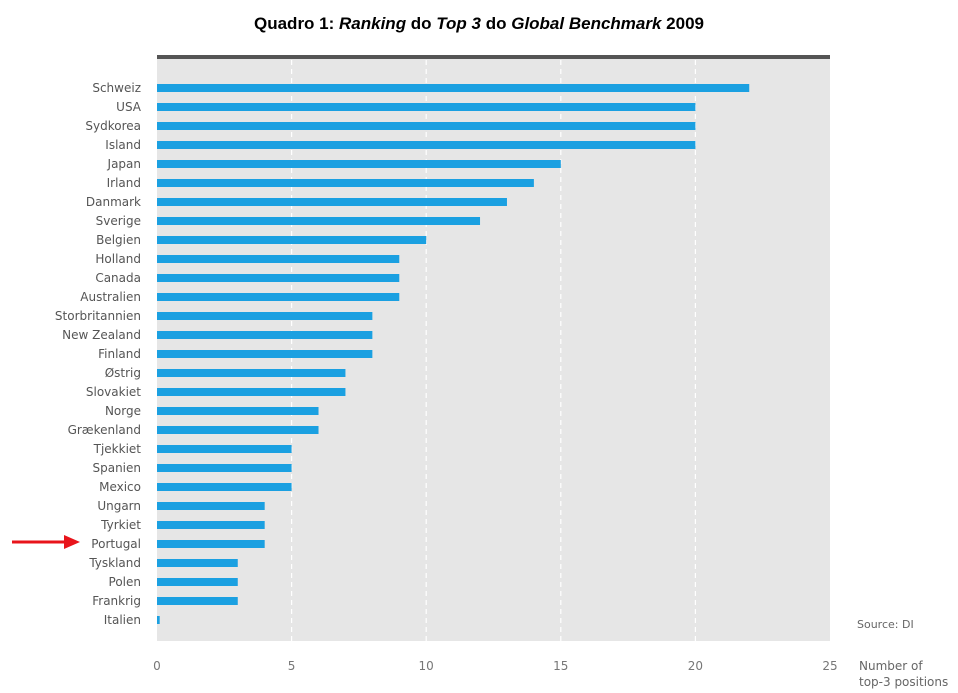 The height and width of the screenshot is (693, 958). I want to click on source-note: Source: DI, so click(885, 624).